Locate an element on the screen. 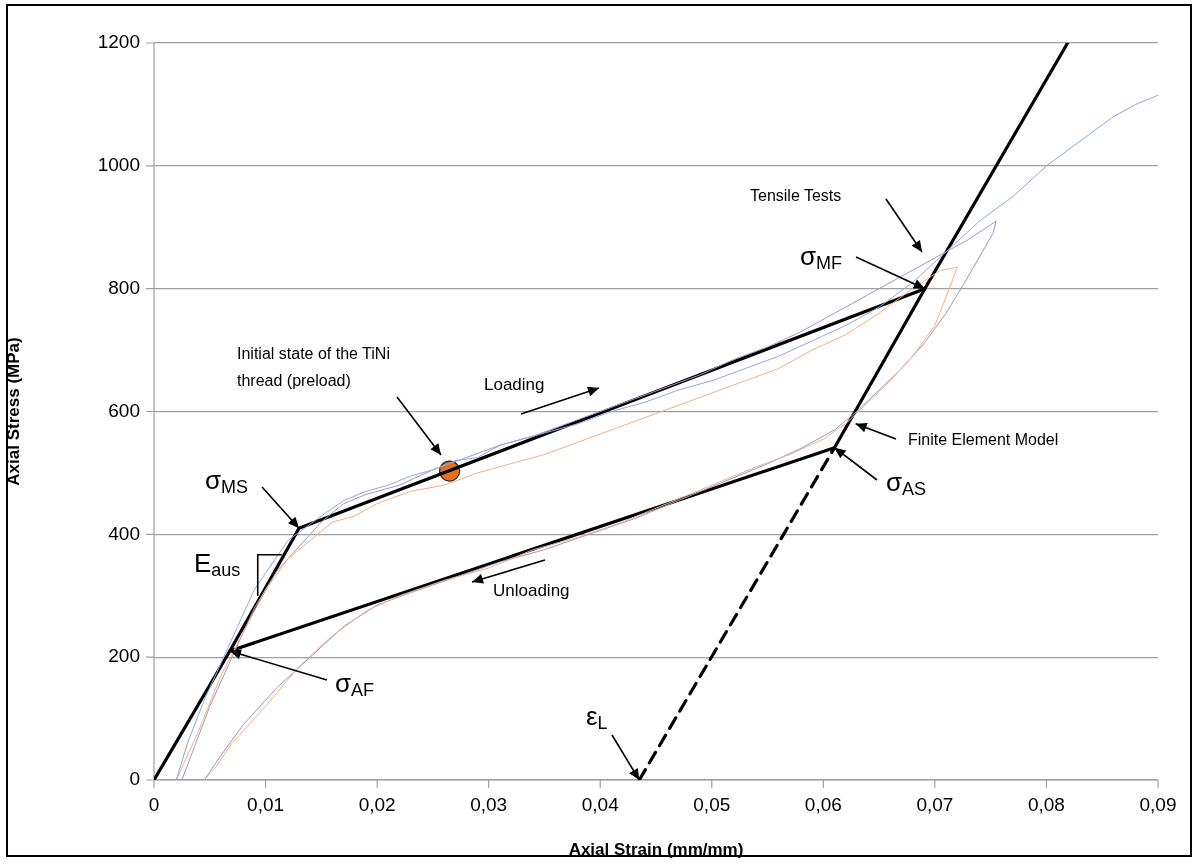 The image size is (1199, 865). x-tick-label: 0,04 is located at coordinates (600, 804).